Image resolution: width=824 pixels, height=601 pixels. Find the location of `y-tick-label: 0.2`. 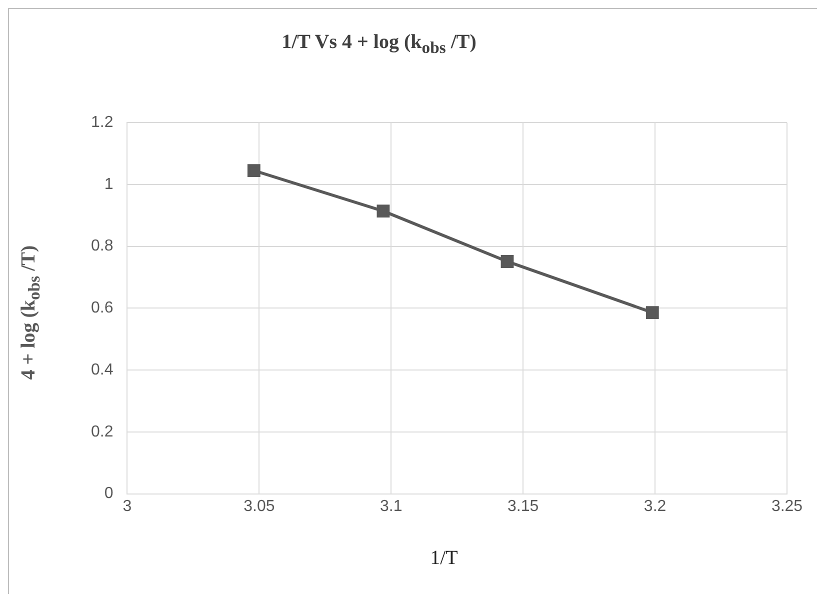

y-tick-label: 0.2 is located at coordinates (102, 431).